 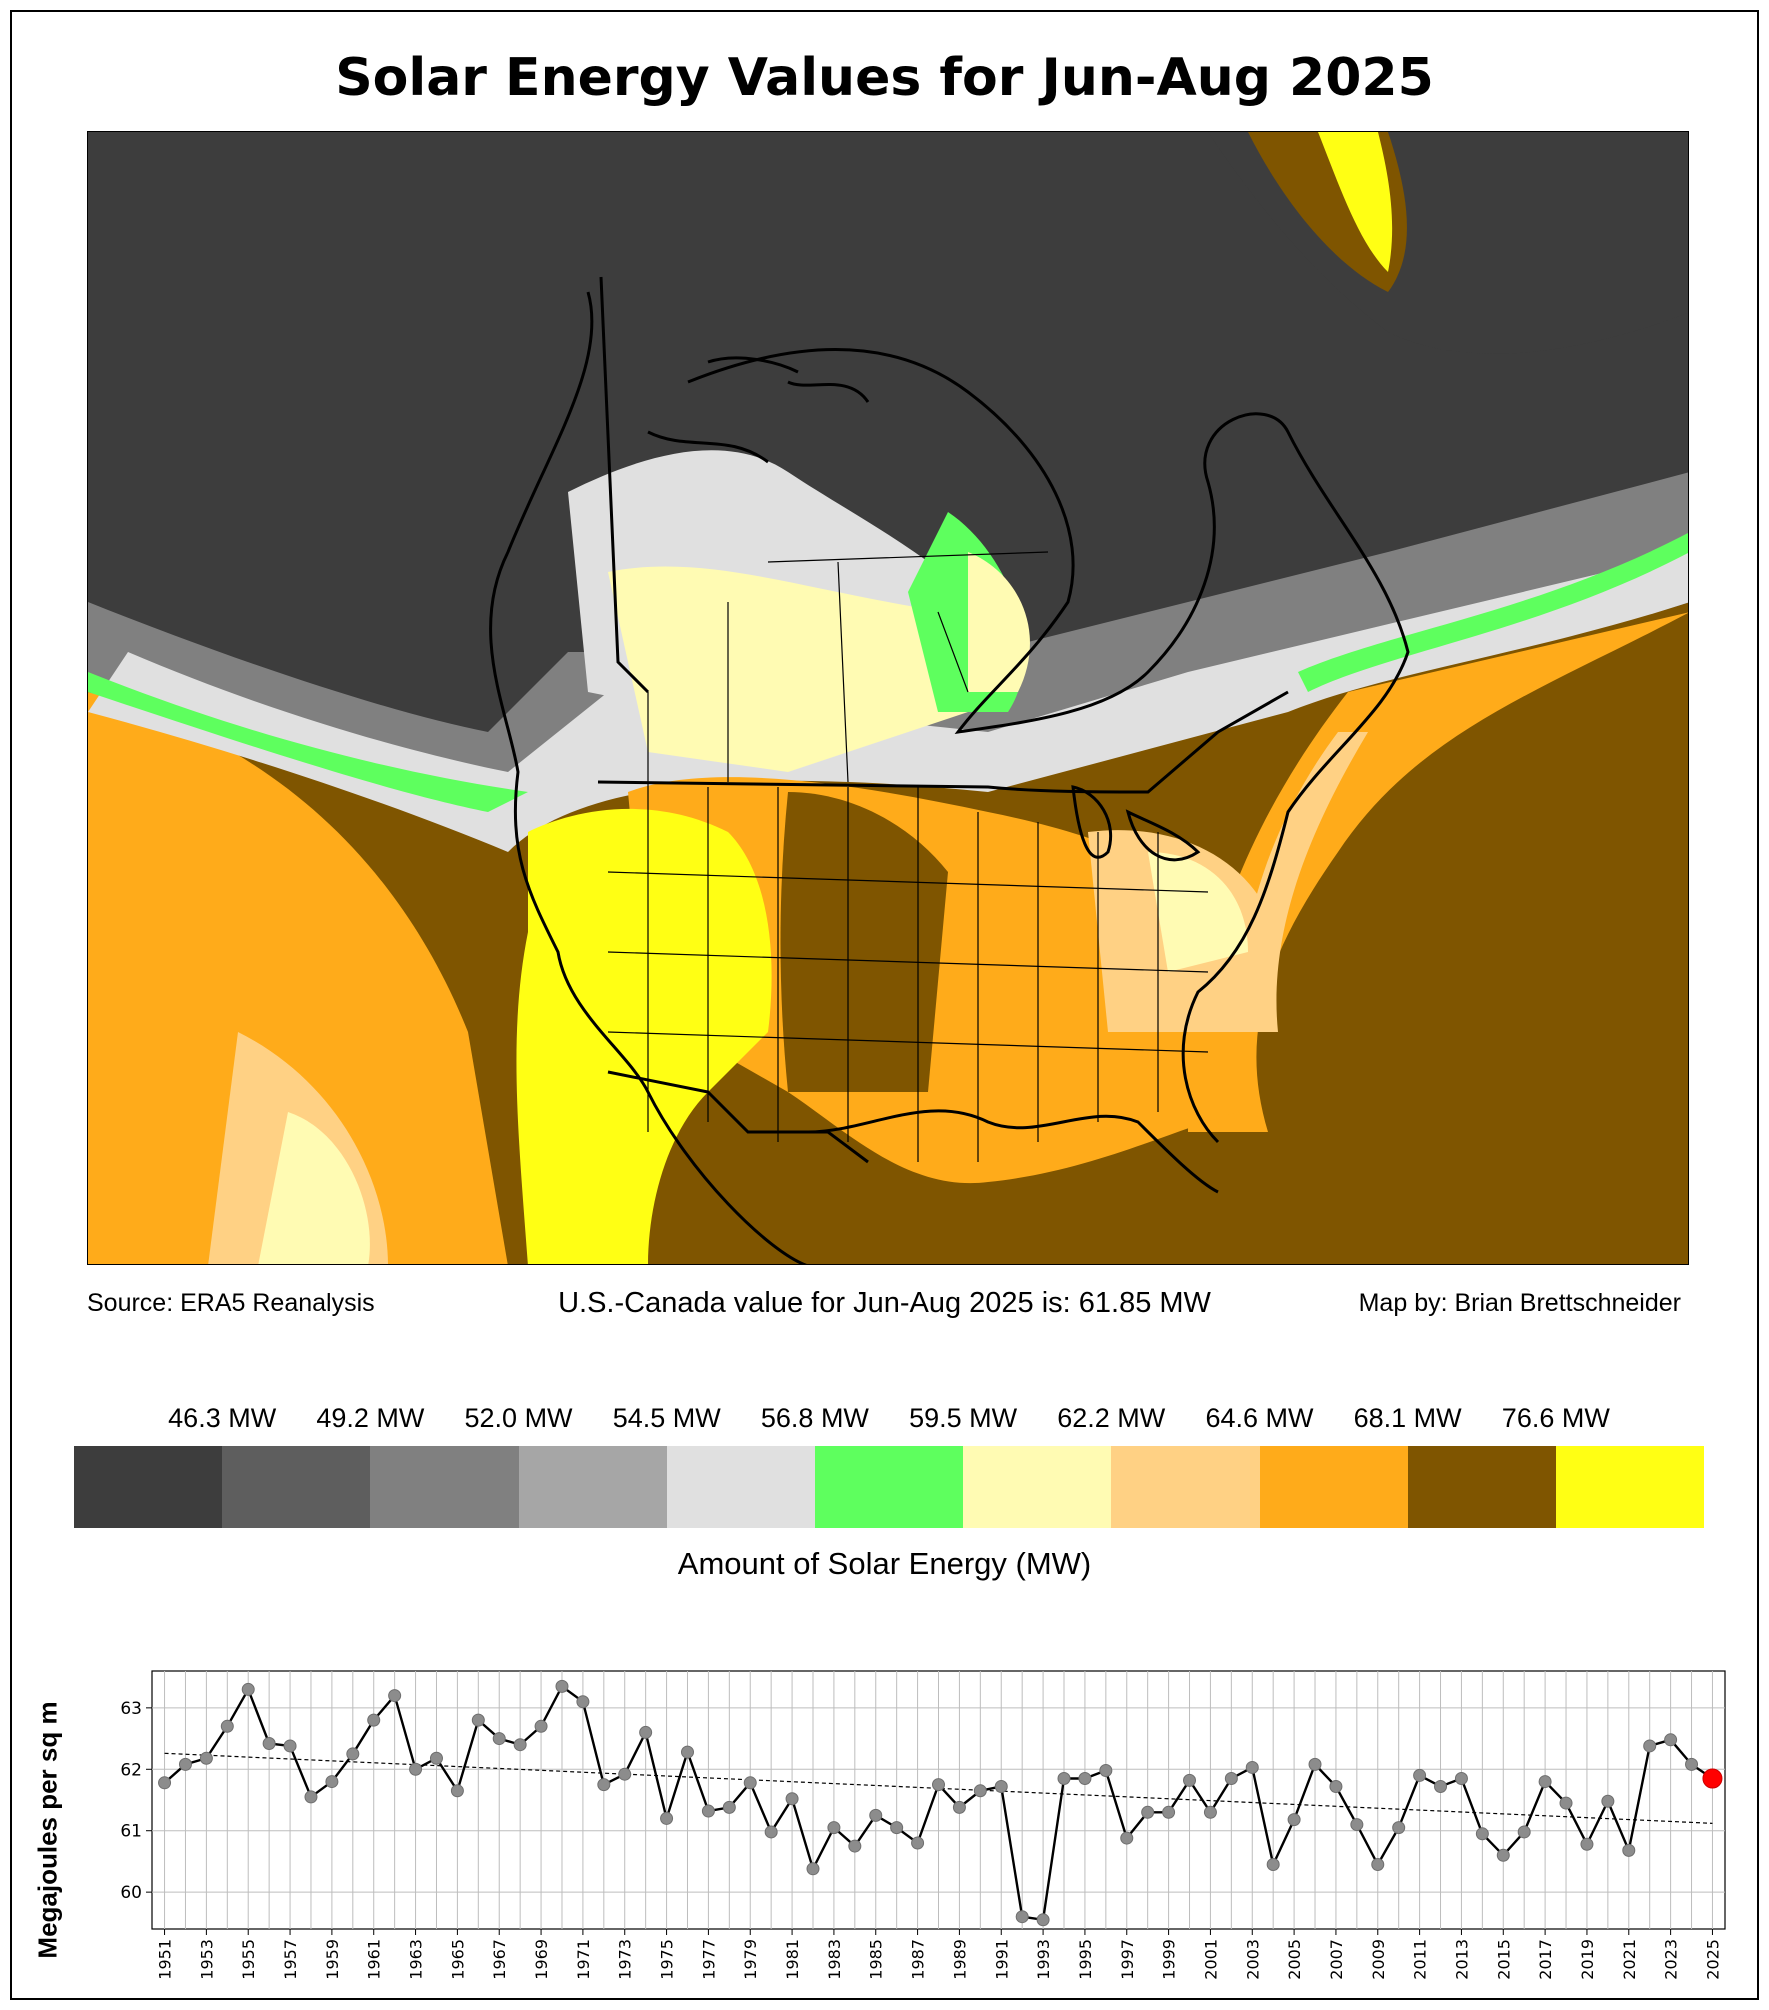 What do you see at coordinates (943, 742) in the screenshot?
I see `us-canada-border` at bounding box center [943, 742].